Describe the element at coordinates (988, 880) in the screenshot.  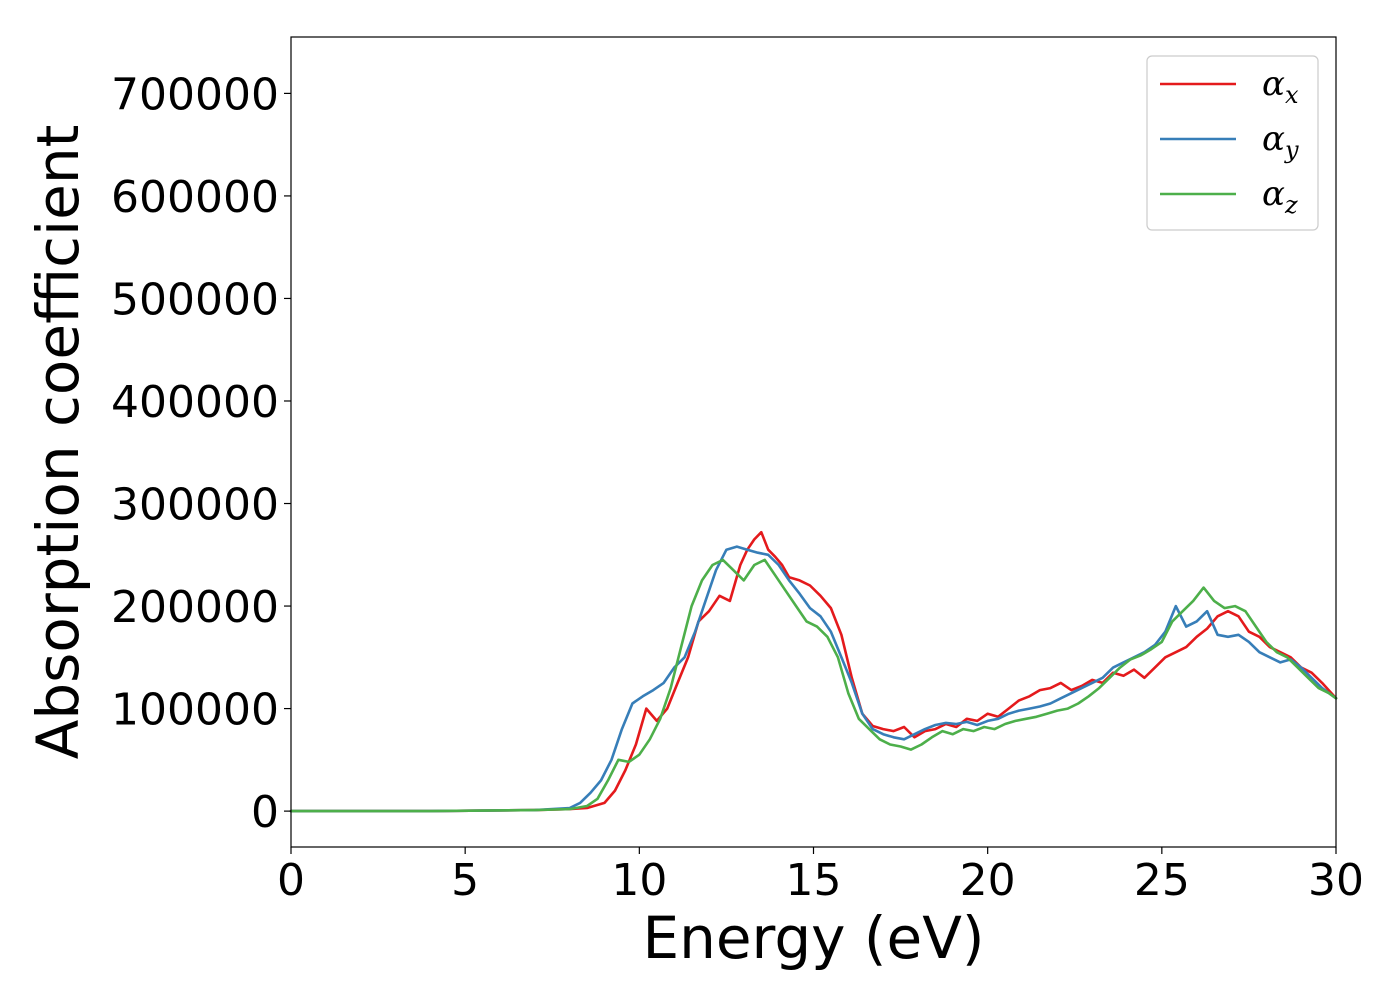
I see `x-tick-label: 20` at that location.